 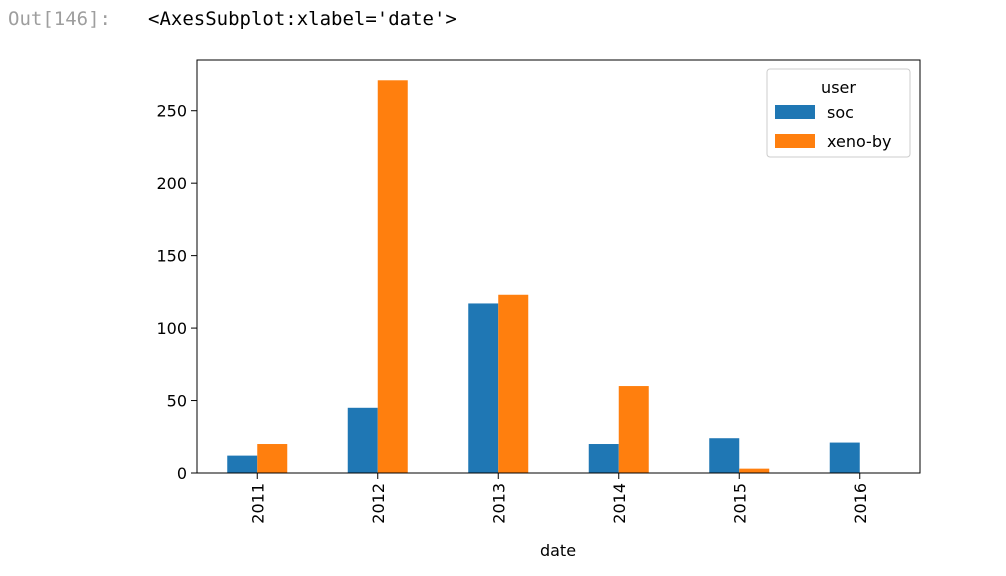 What do you see at coordinates (242, 464) in the screenshot?
I see `bar-soc-2011` at bounding box center [242, 464].